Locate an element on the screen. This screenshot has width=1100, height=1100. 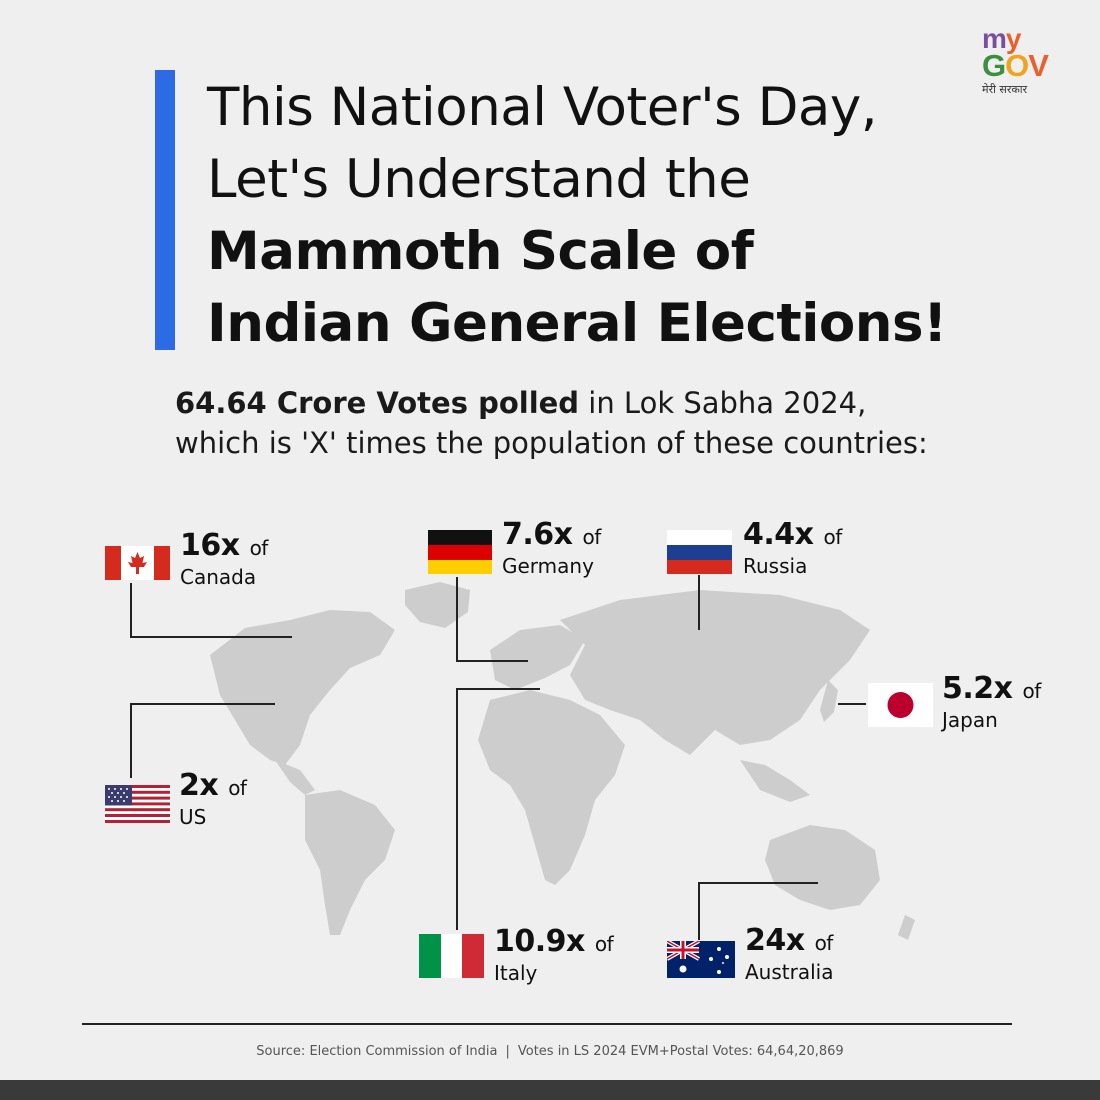
leader-italy is located at coordinates (498, 809).